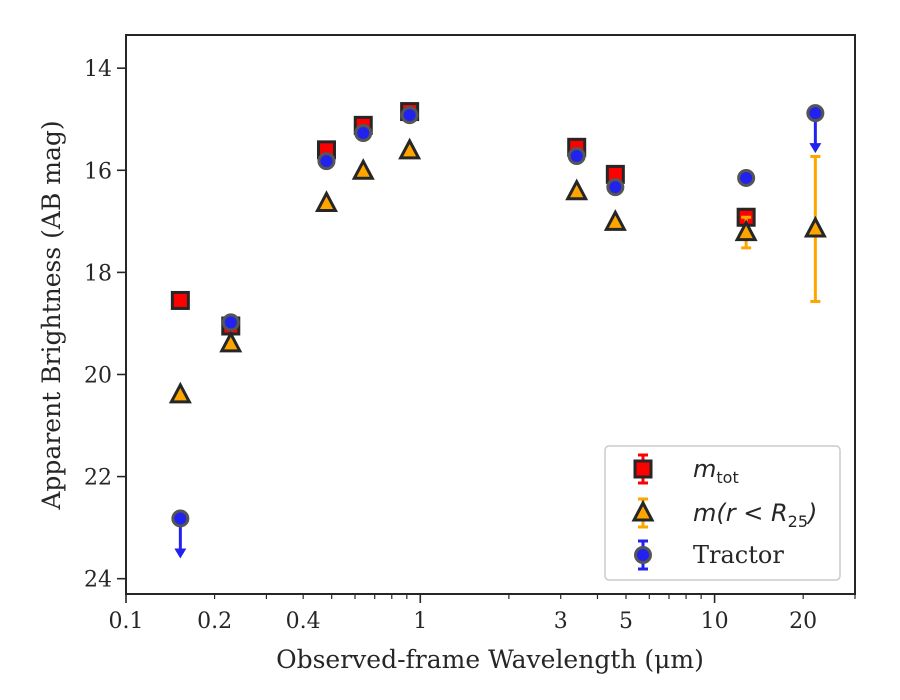  What do you see at coordinates (214, 621) in the screenshot?
I see `x-tick-label: 0.2` at bounding box center [214, 621].